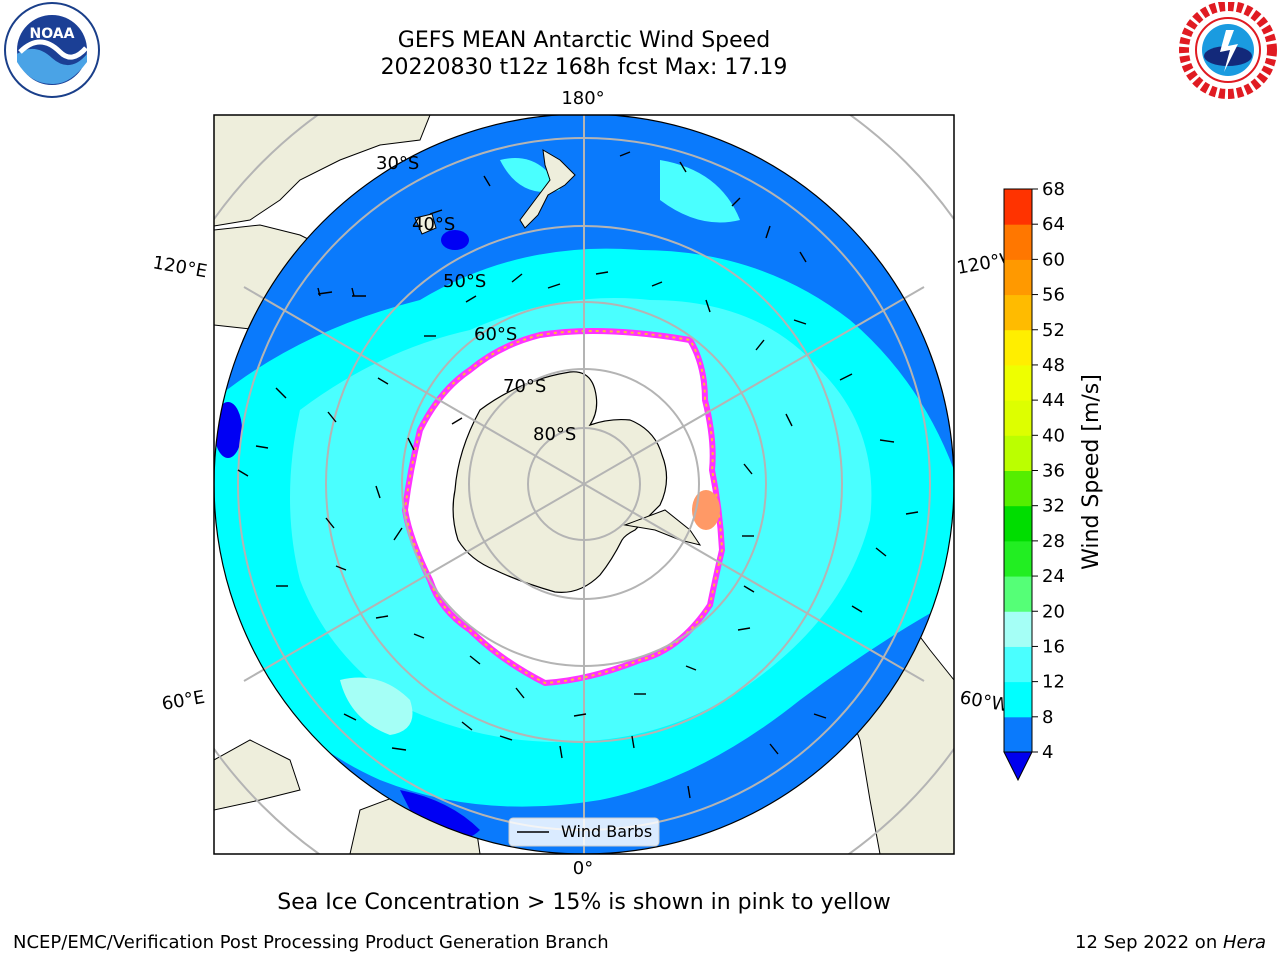  What do you see at coordinates (1053, 365) in the screenshot?
I see `colorbar-tick-label: 48` at bounding box center [1053, 365].